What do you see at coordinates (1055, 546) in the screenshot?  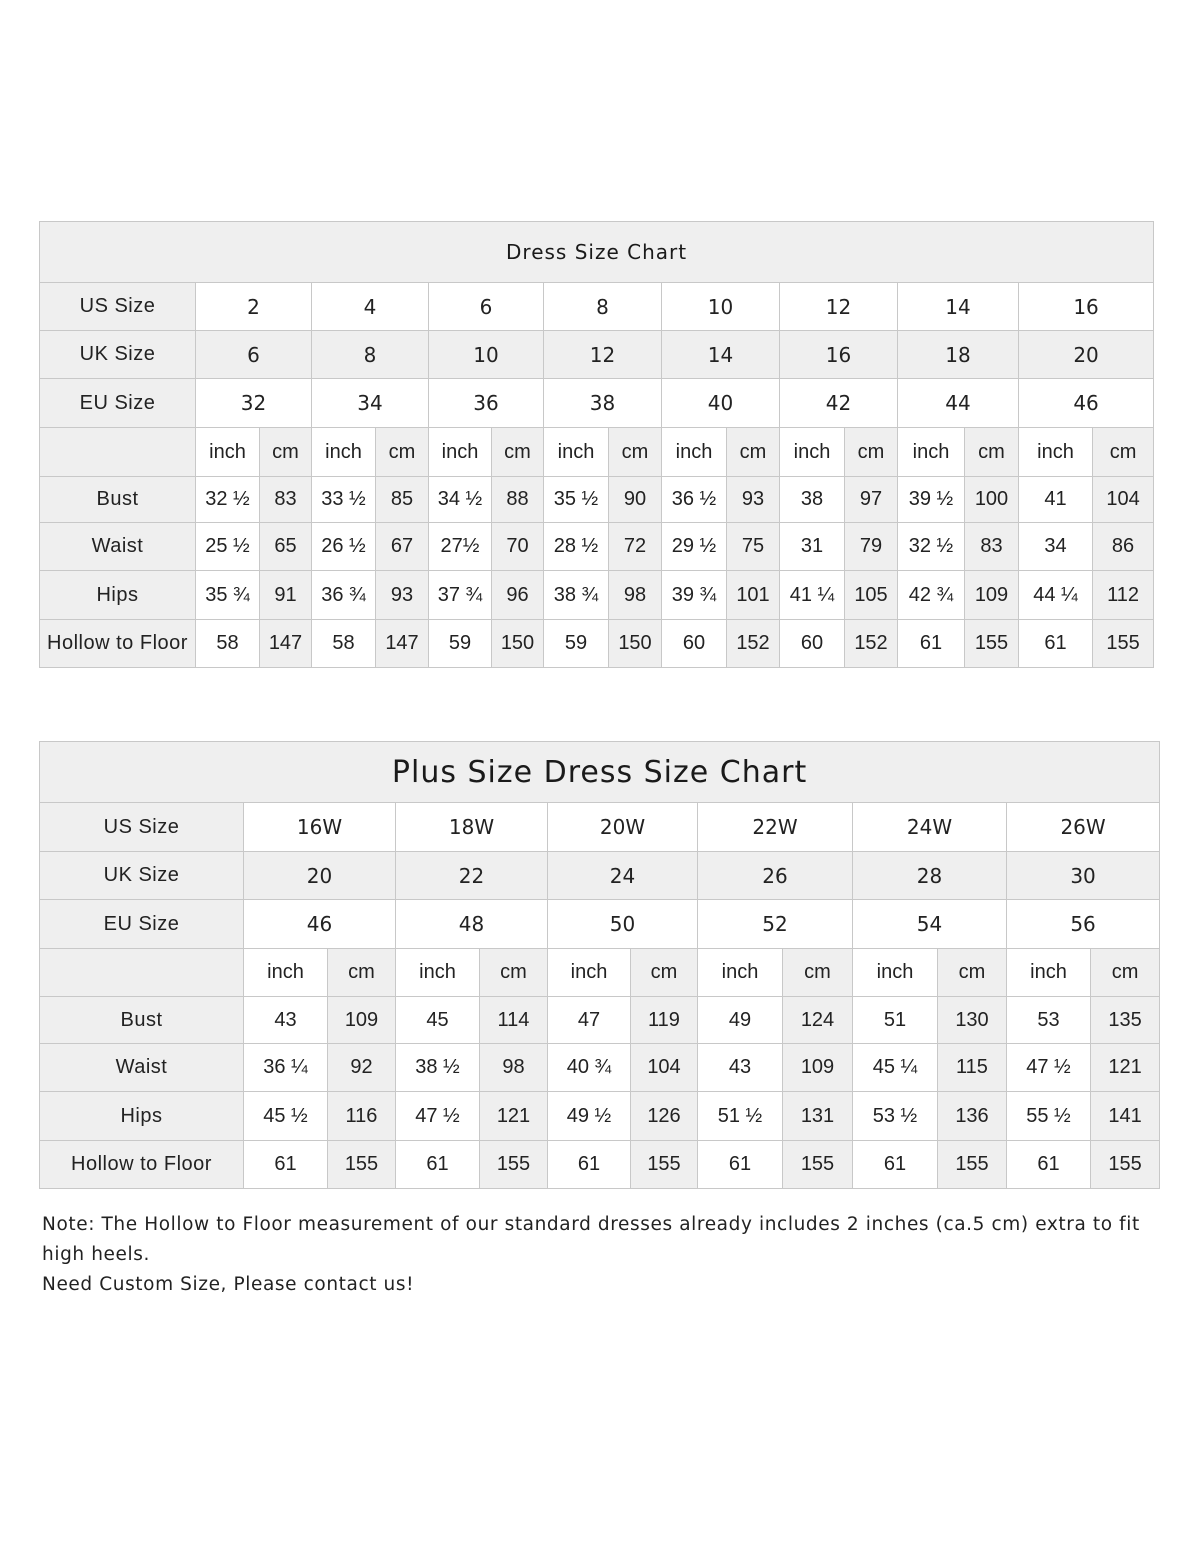 I see `waist-inch-value: 34` at bounding box center [1055, 546].